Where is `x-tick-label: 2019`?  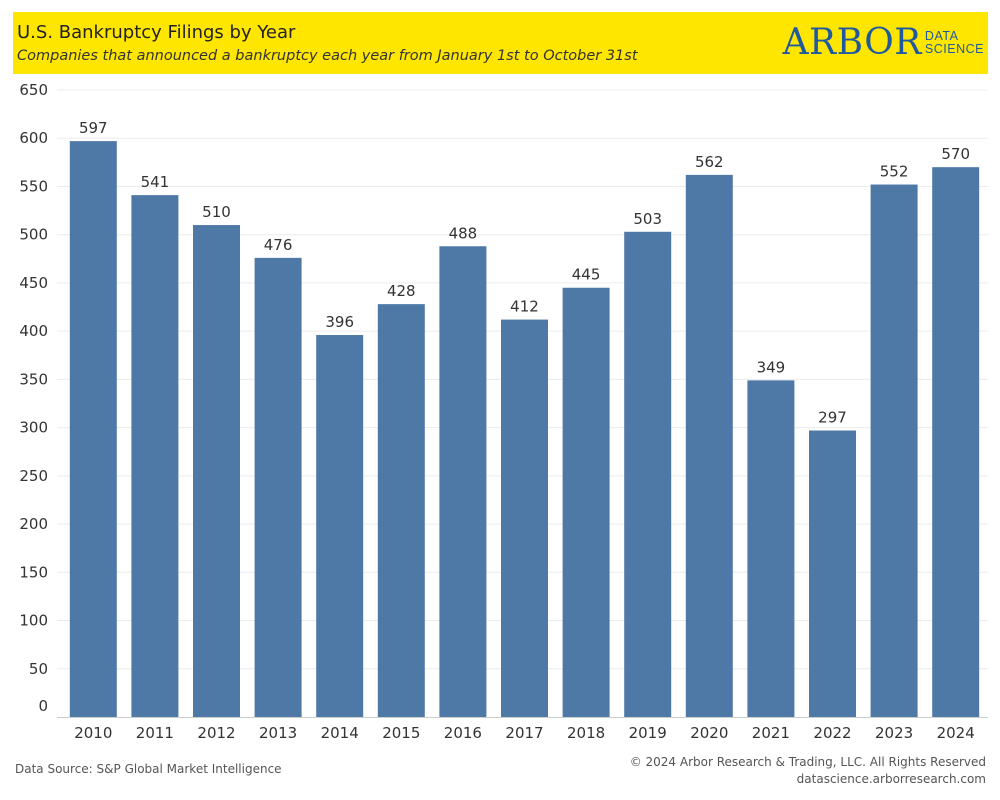 x-tick-label: 2019 is located at coordinates (648, 733).